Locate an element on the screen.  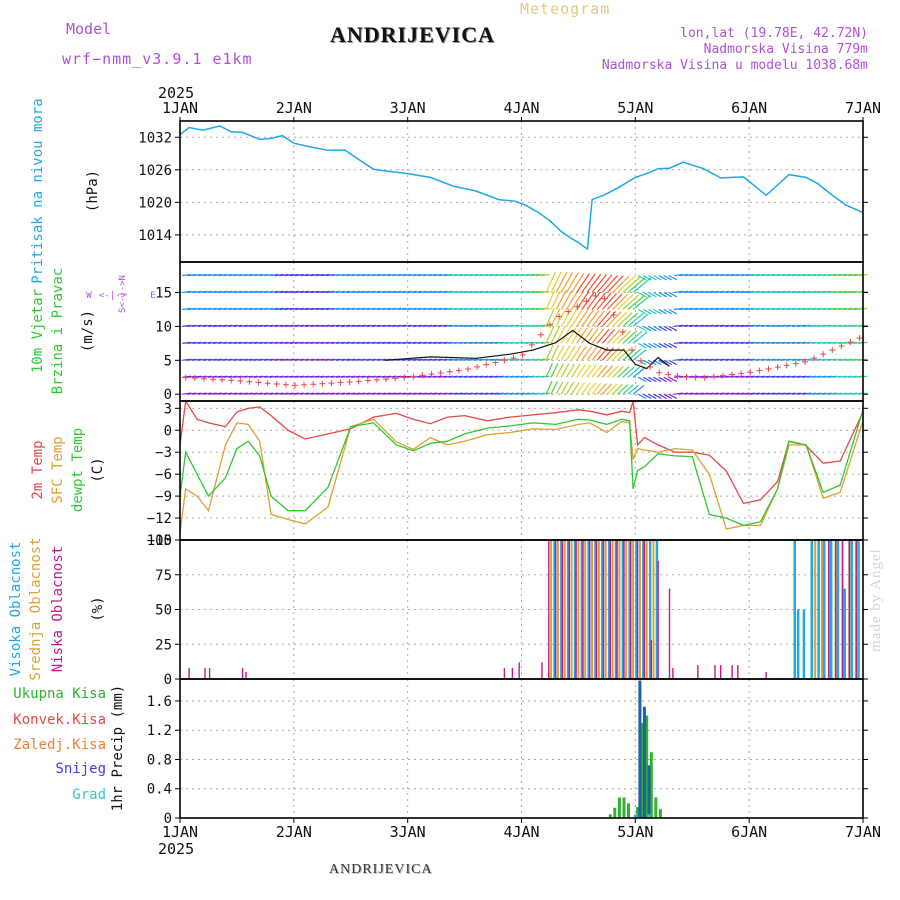
compass-arrow: <-|-> is located at coordinates (113, 296).